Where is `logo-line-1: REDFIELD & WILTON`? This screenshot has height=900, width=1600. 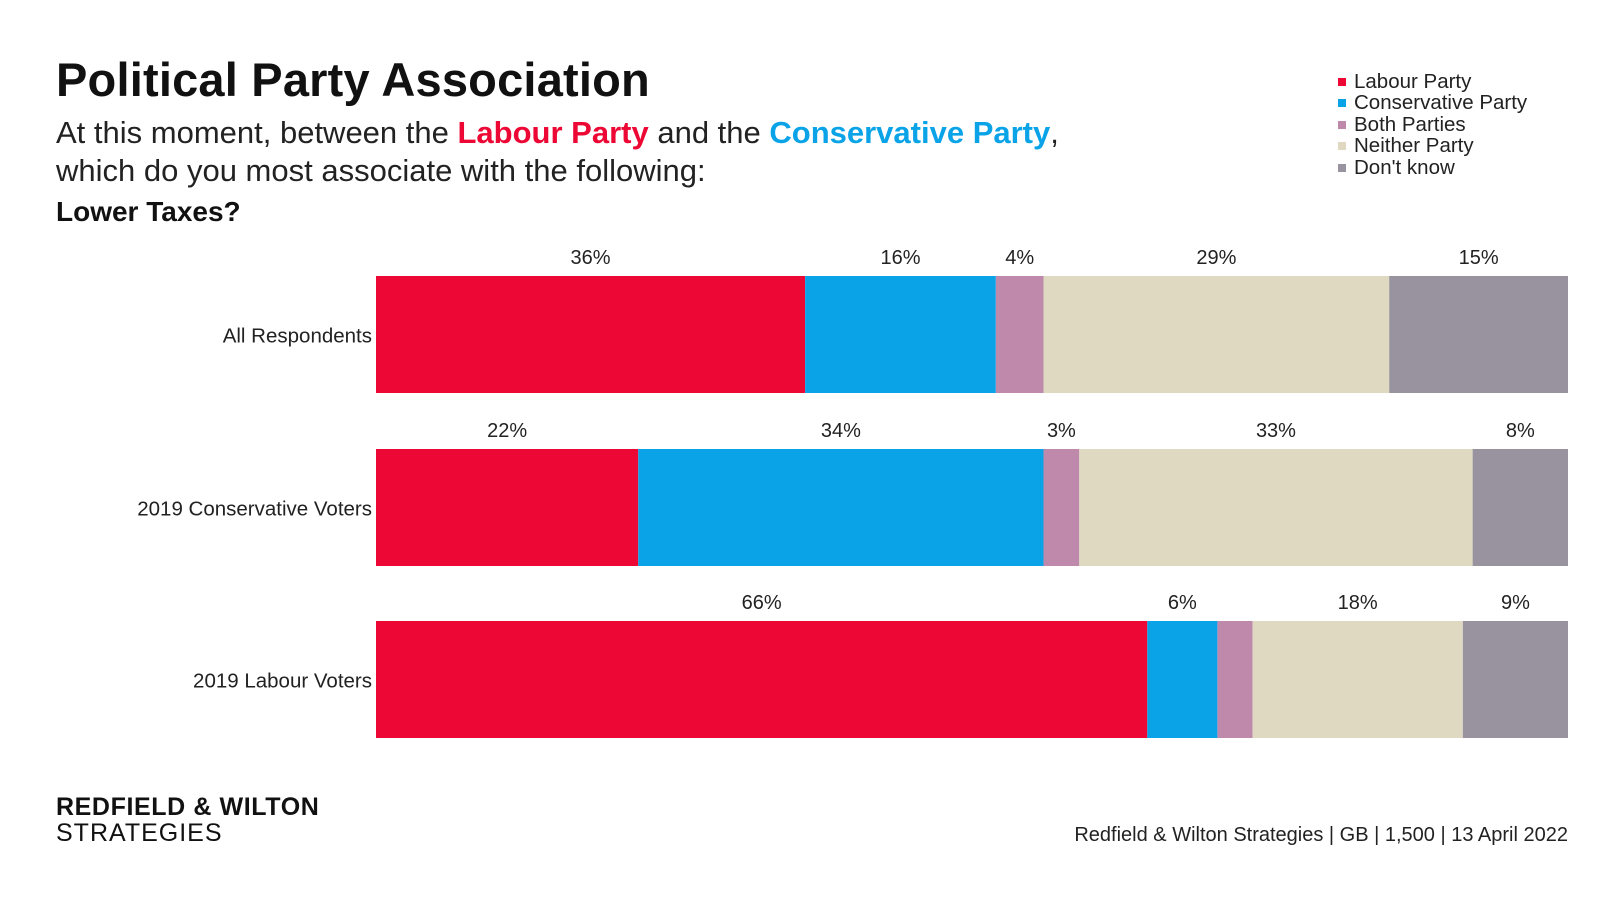
logo-line-1: REDFIELD & WILTON is located at coordinates (188, 807).